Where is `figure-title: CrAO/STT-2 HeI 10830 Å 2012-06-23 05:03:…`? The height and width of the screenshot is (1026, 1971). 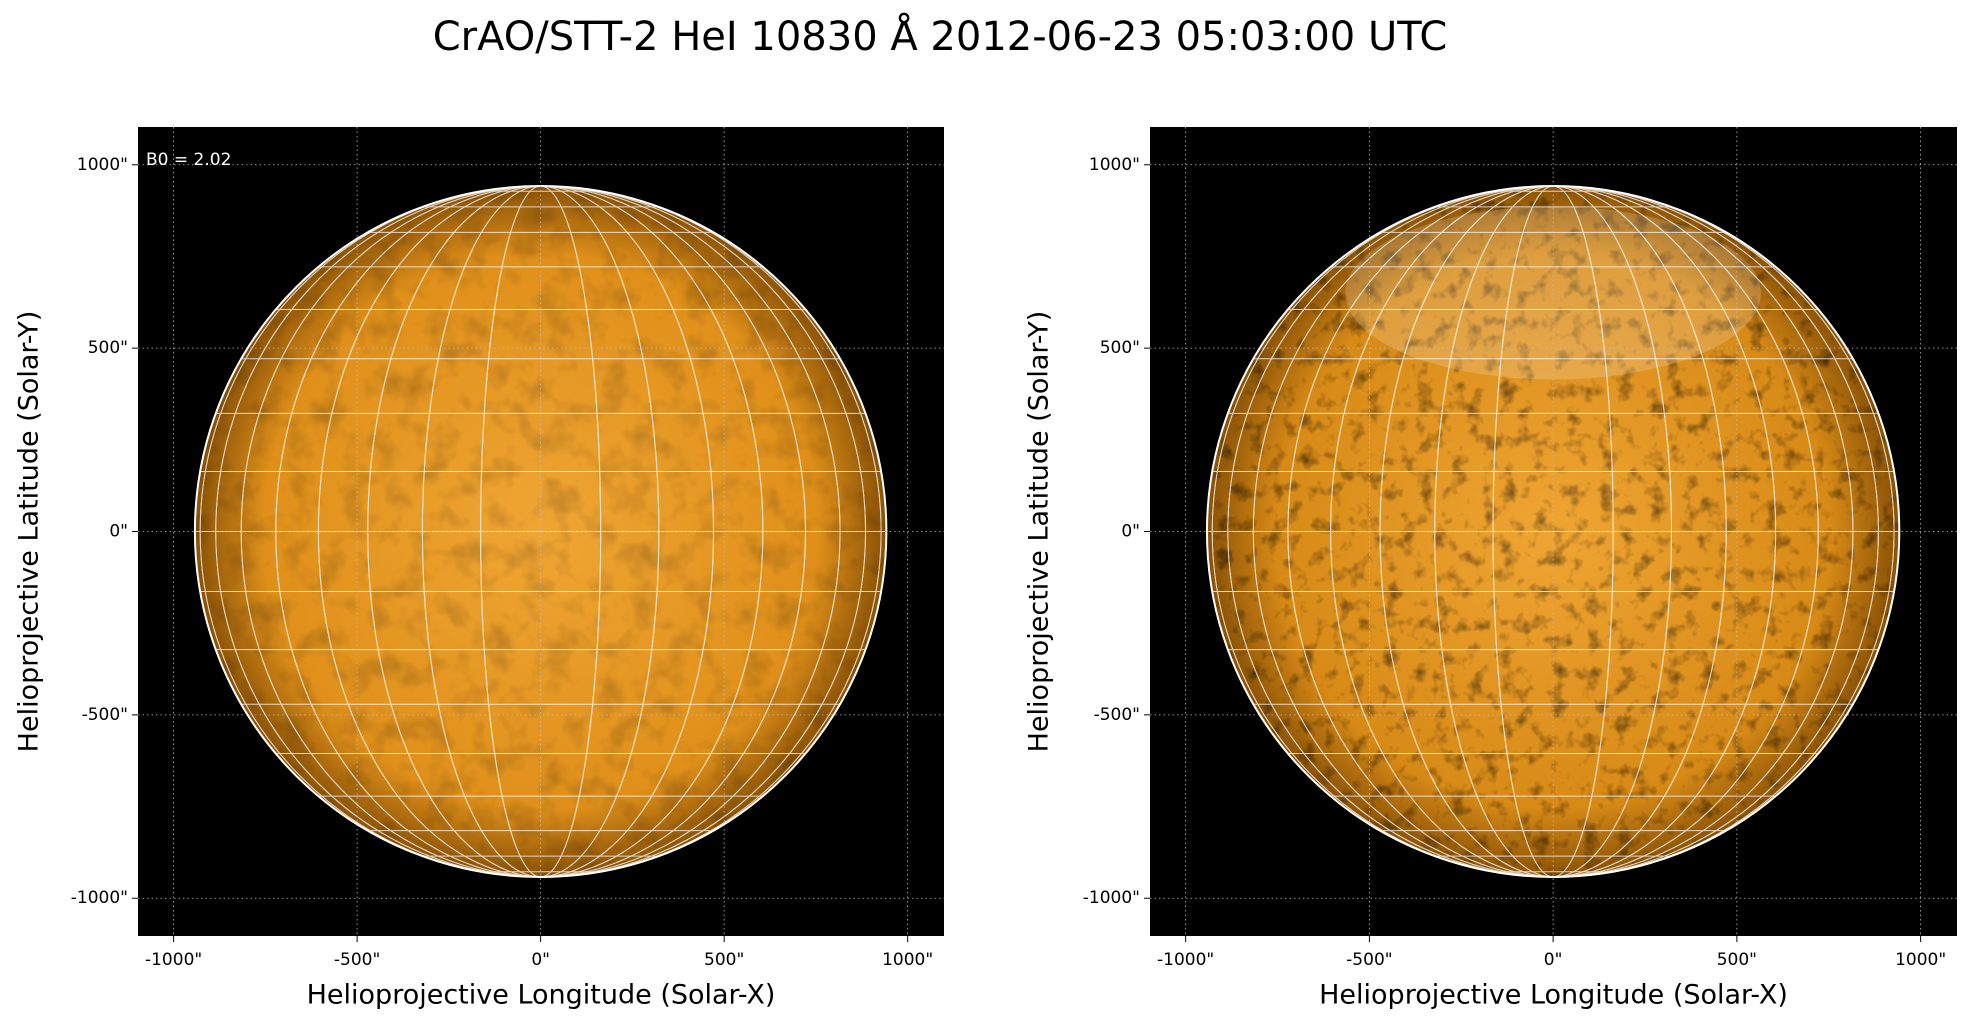 figure-title: CrAO/STT-2 HeI 10830 Å 2012-06-23 05:03:… is located at coordinates (940, 36).